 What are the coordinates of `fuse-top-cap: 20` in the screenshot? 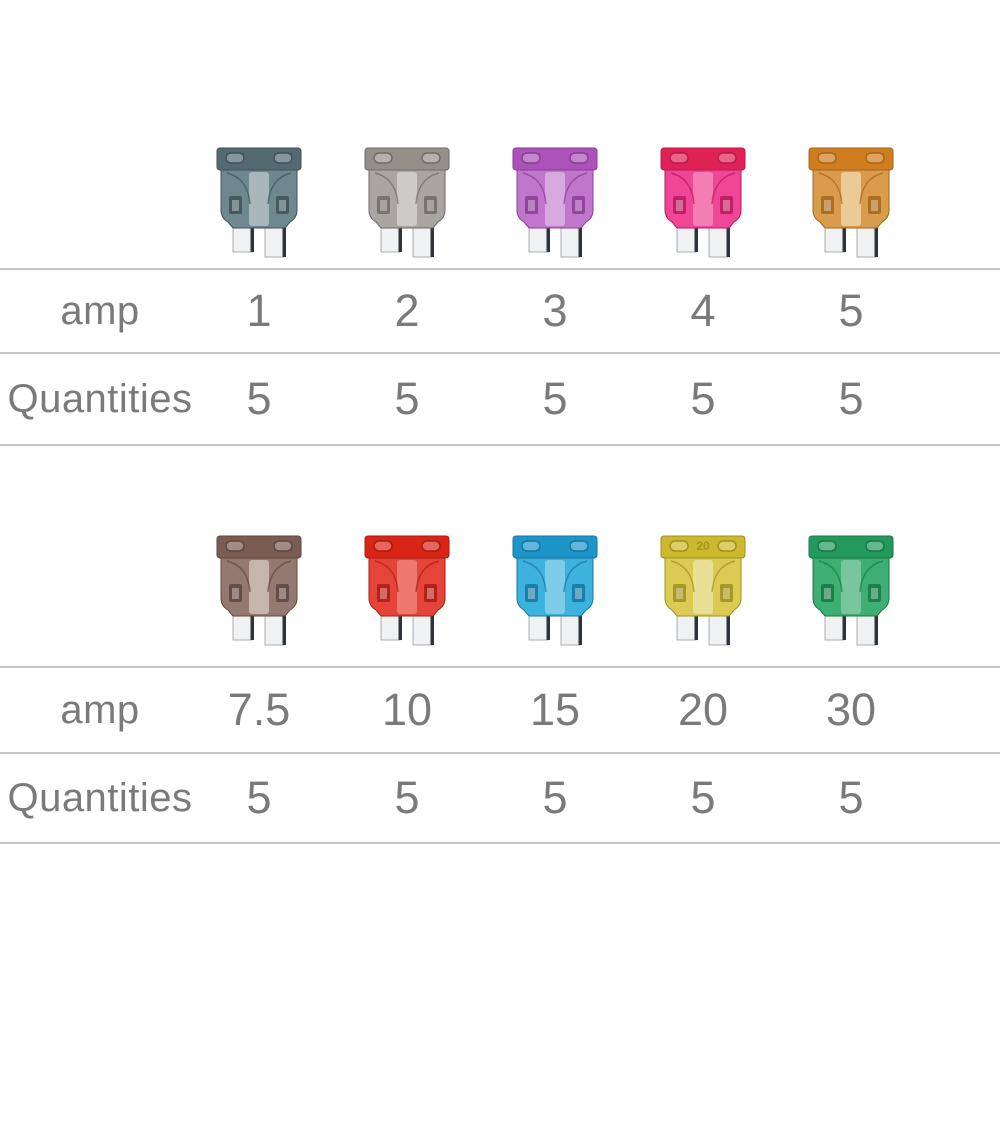 It's located at (703, 547).